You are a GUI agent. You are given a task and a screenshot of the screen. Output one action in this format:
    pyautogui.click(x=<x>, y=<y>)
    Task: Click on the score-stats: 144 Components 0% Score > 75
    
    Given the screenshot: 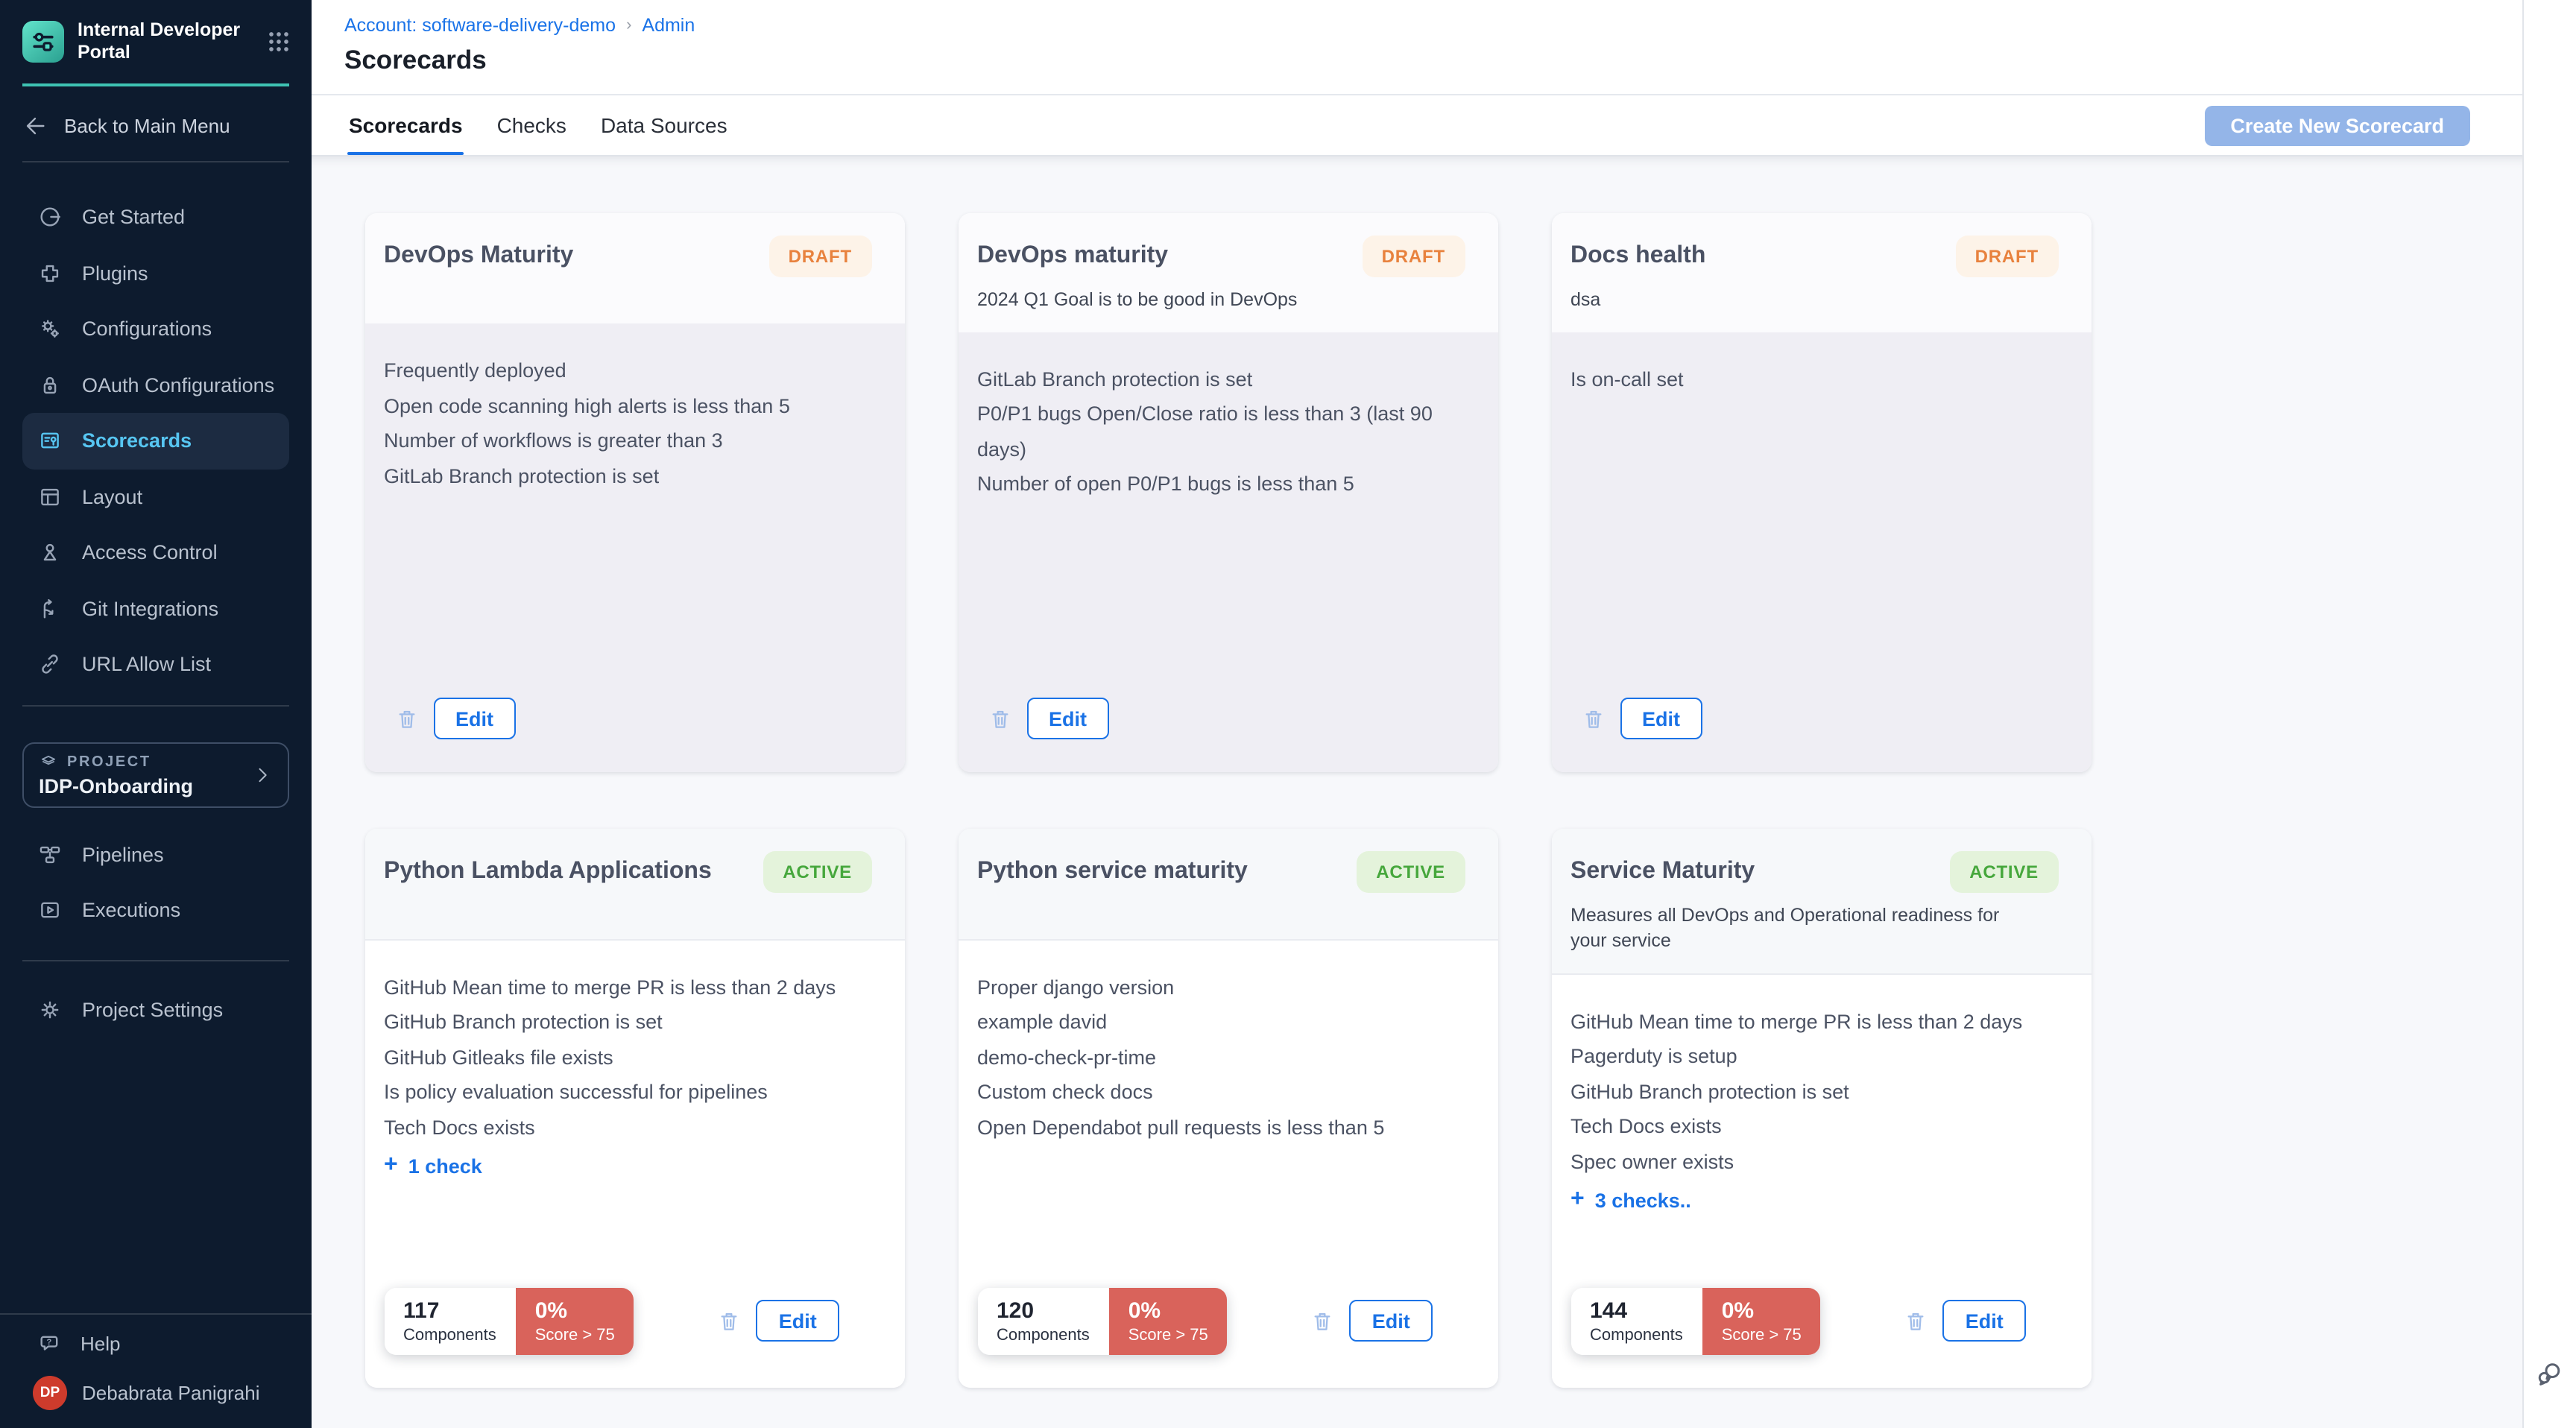 What is the action you would take?
    pyautogui.click(x=1696, y=1320)
    